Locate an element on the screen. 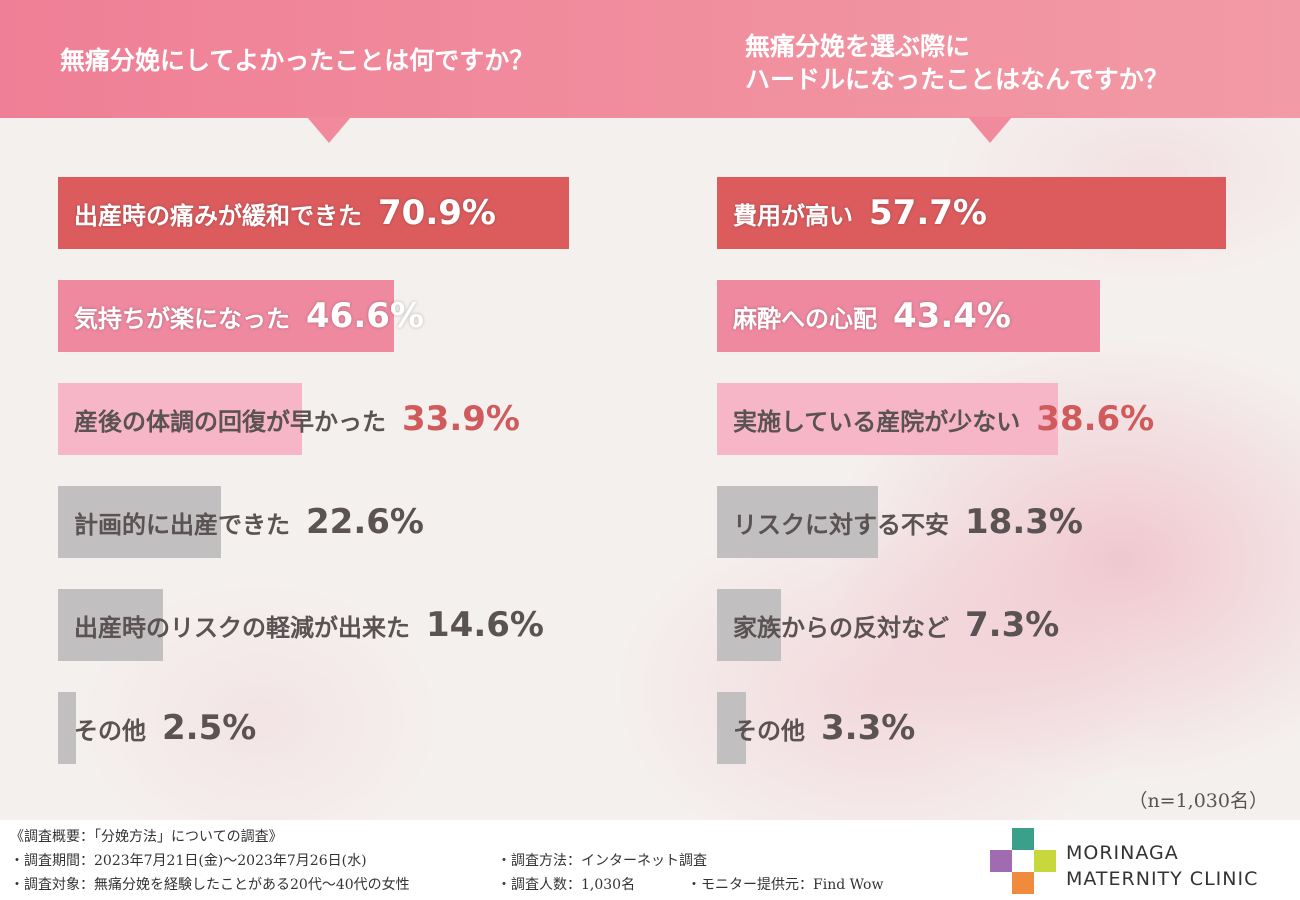  bar-label: 実施している産院が少ない 38.6% is located at coordinates (943, 419).